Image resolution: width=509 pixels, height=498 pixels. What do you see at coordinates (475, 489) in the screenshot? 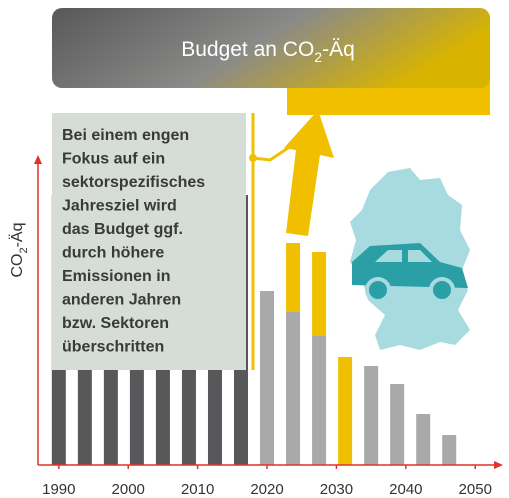
I see `x-tick-label: 2050` at bounding box center [475, 489].